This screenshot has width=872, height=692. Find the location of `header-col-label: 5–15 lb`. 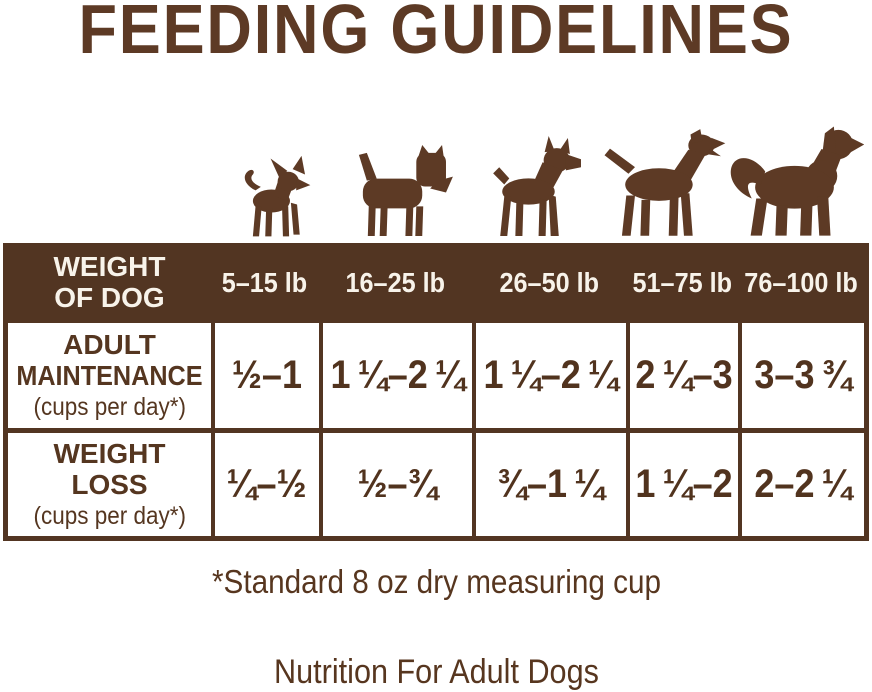

header-col-label: 5–15 lb is located at coordinates (265, 282).